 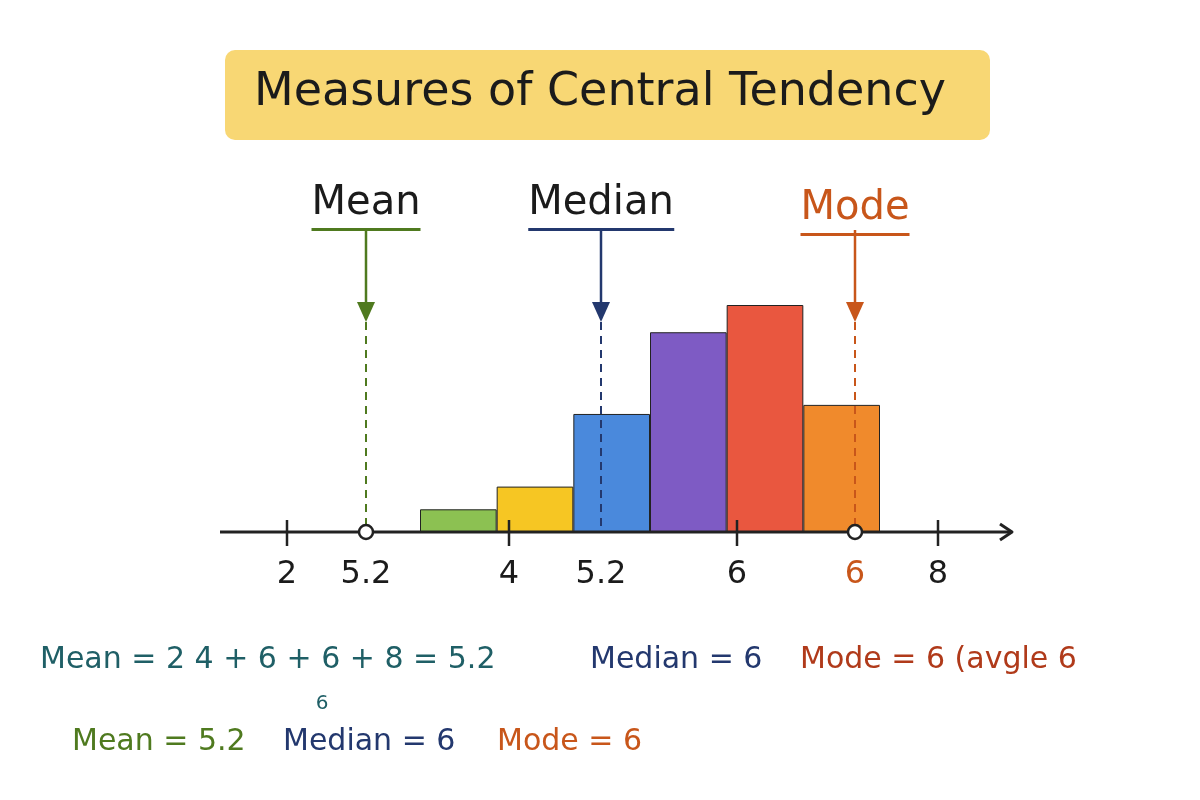 What do you see at coordinates (268, 658) in the screenshot?
I see `text: Mean = 2 4 + 6 + 6 + 8 = 5.2` at bounding box center [268, 658].